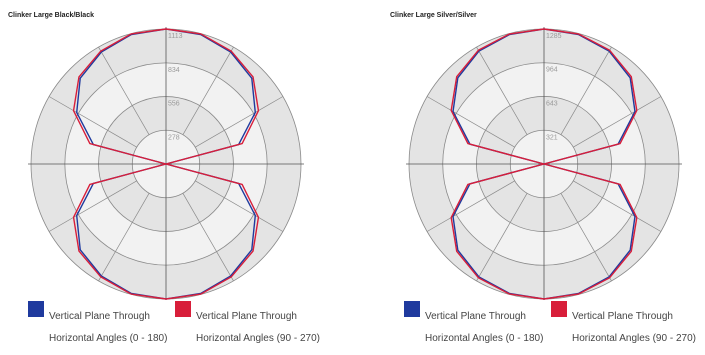 The width and height of the screenshot is (705, 355). What do you see at coordinates (552, 70) in the screenshot?
I see `ring-label: 964` at bounding box center [552, 70].